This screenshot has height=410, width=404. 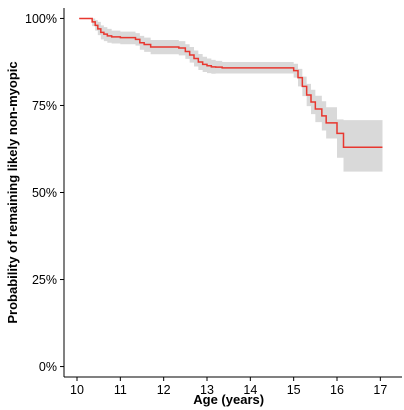 I want to click on x-tick-label: 12, so click(x=164, y=390).